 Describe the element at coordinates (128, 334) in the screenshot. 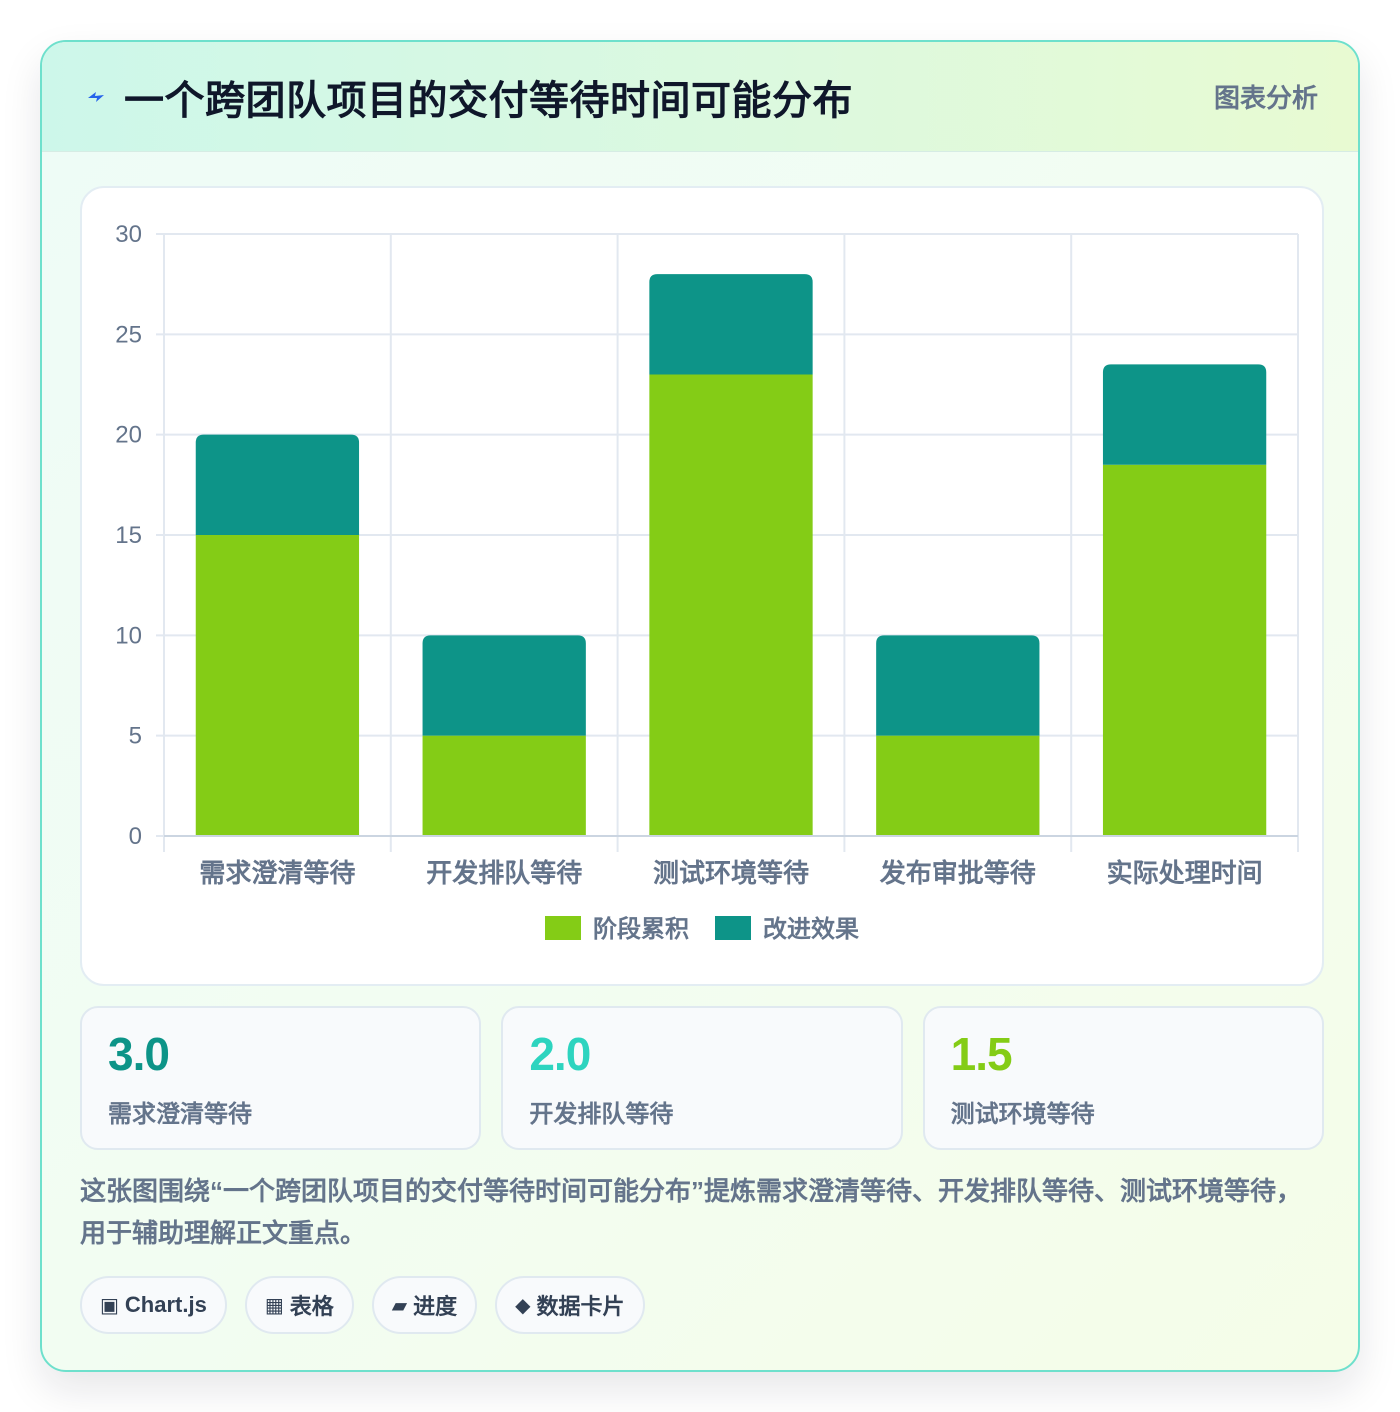

I see `y-tick-label: 25` at that location.